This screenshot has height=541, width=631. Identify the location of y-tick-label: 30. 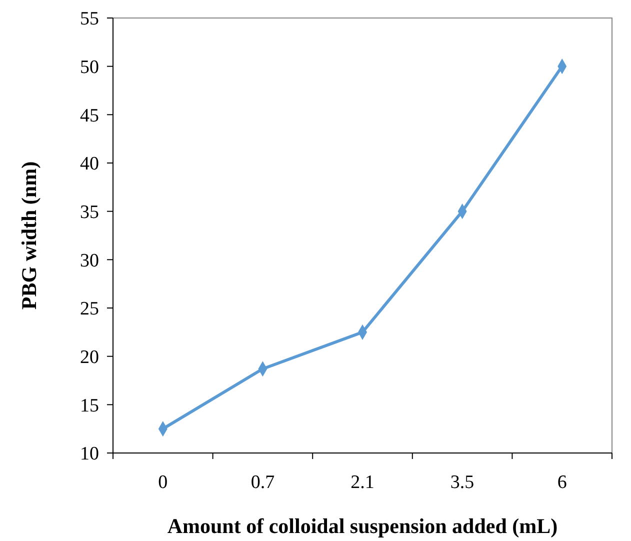
(89, 261).